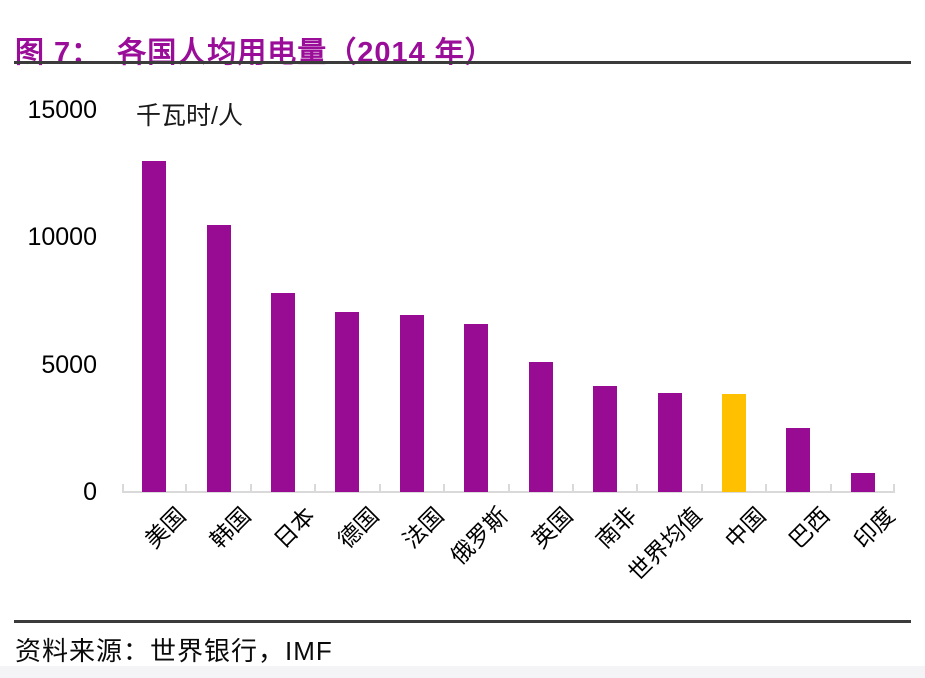  I want to click on x-label-韩国: 韩国, so click(230, 528).